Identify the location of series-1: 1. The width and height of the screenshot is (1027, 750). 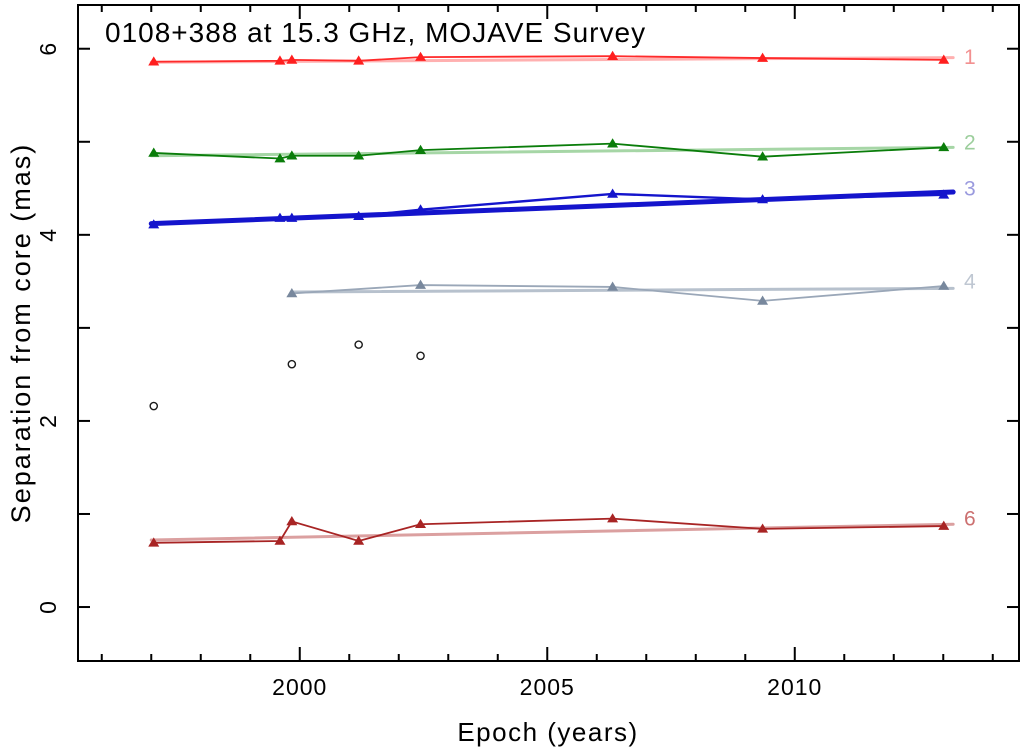
(562, 57).